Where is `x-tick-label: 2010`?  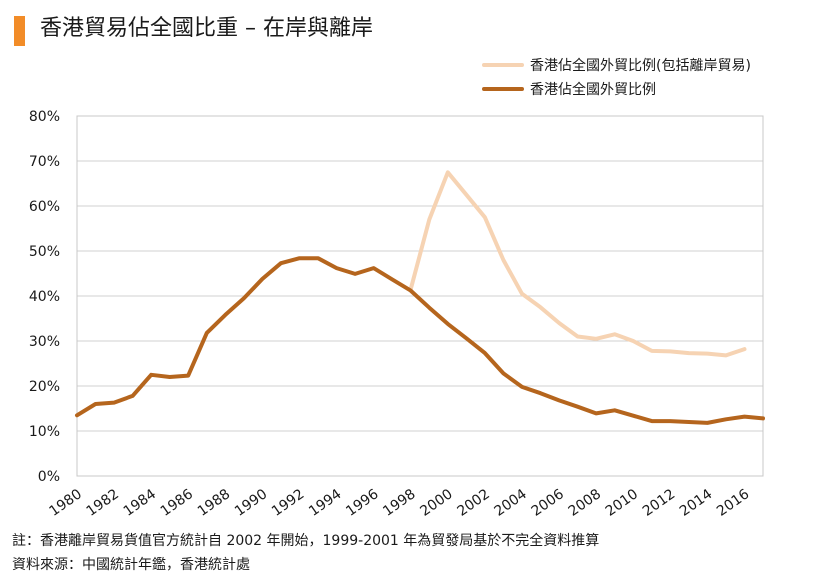 x-tick-label: 2010 is located at coordinates (622, 503).